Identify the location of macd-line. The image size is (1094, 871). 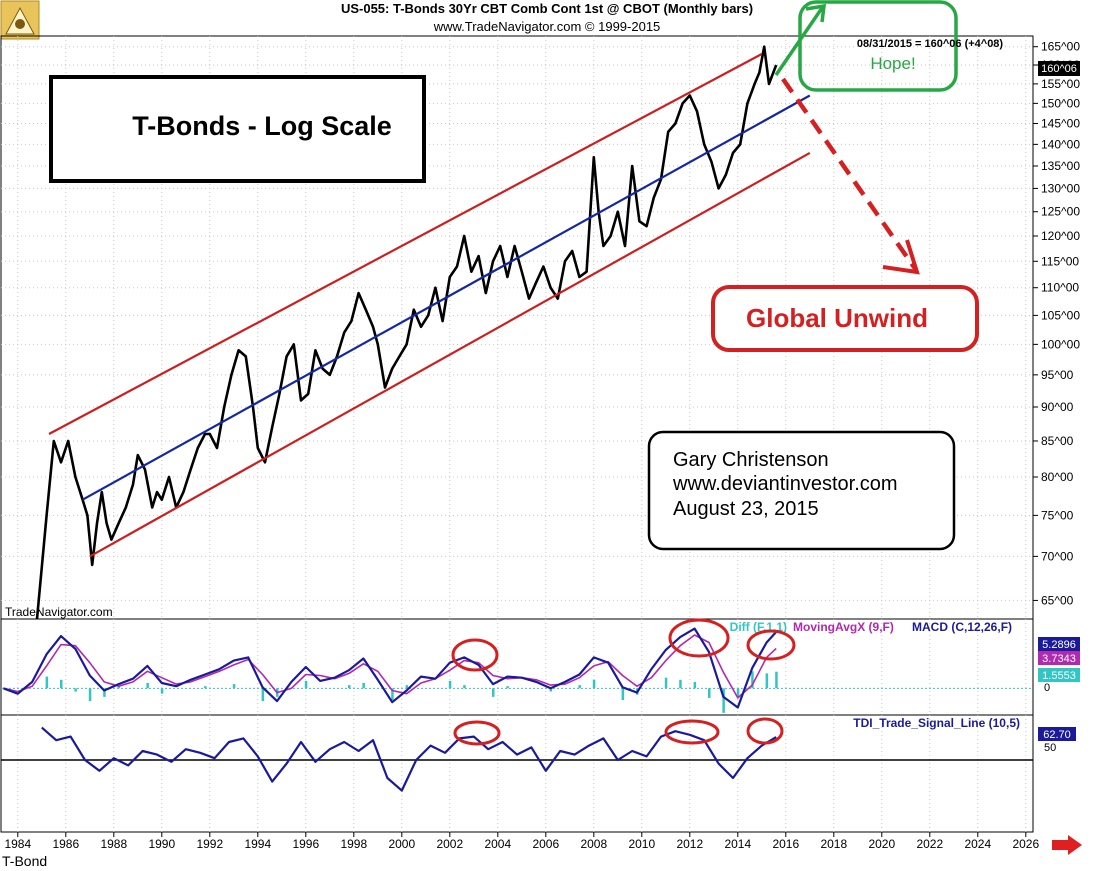
(390, 668).